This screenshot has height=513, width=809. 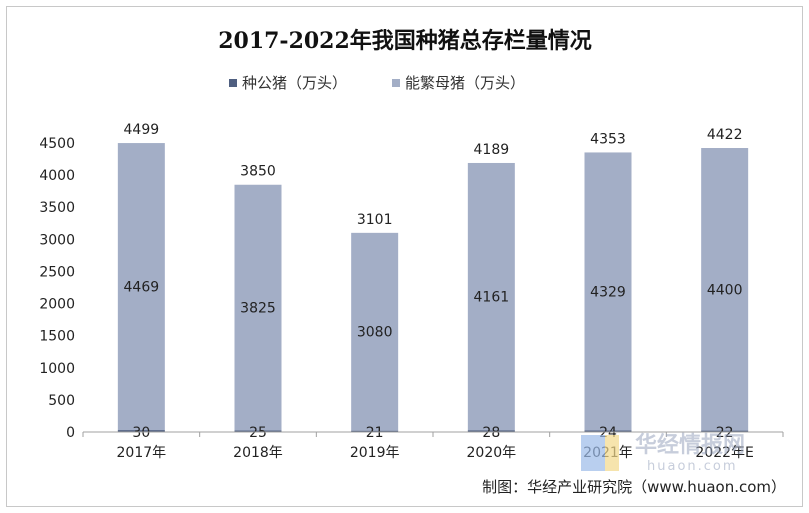 I want to click on data-label-boar: 28, so click(x=491, y=433).